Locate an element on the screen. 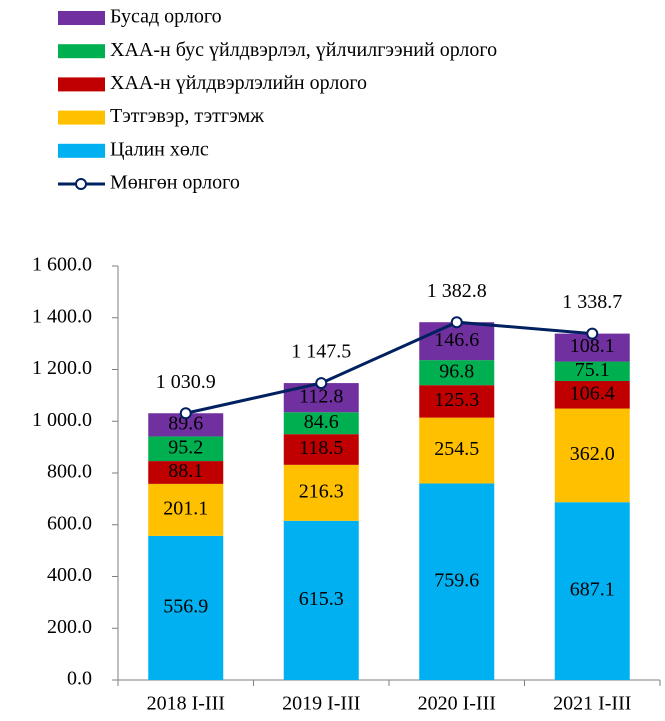 The height and width of the screenshot is (721, 665). legend-label: ХАА-н үйлдвэрлэлийн орлого is located at coordinates (238, 83).